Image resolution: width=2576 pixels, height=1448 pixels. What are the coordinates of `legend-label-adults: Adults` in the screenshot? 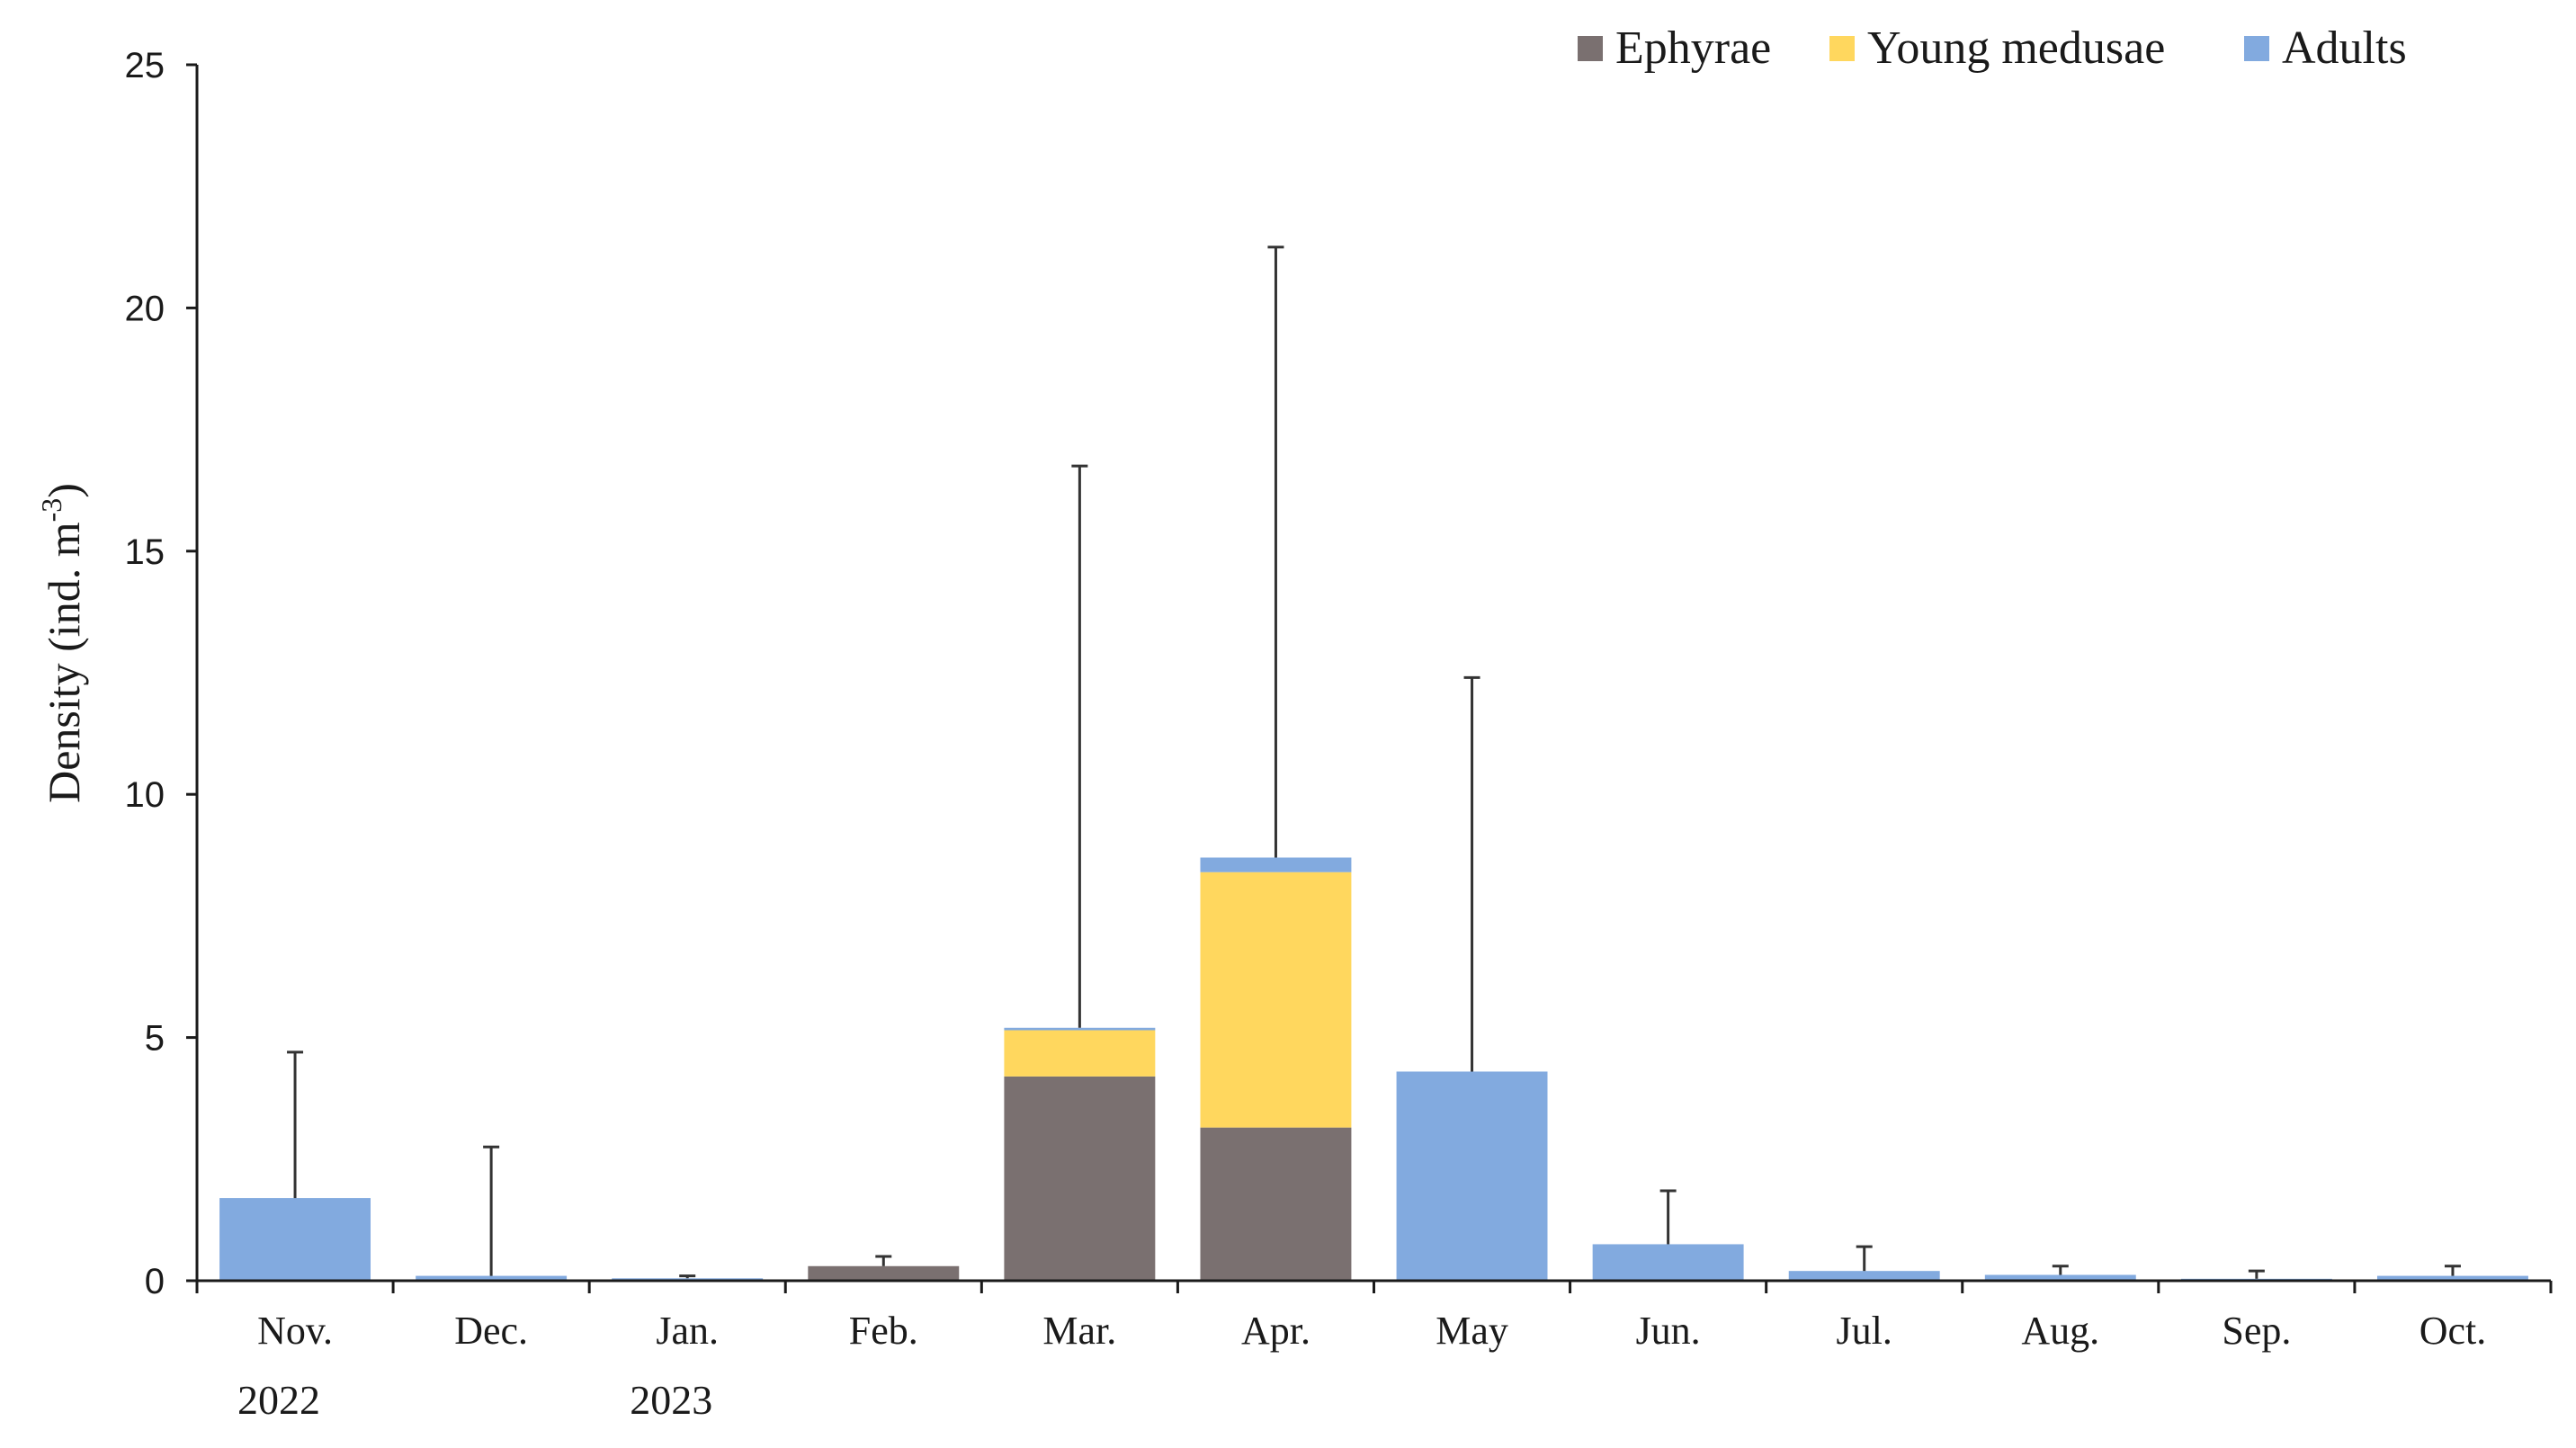 It's located at (2344, 48).